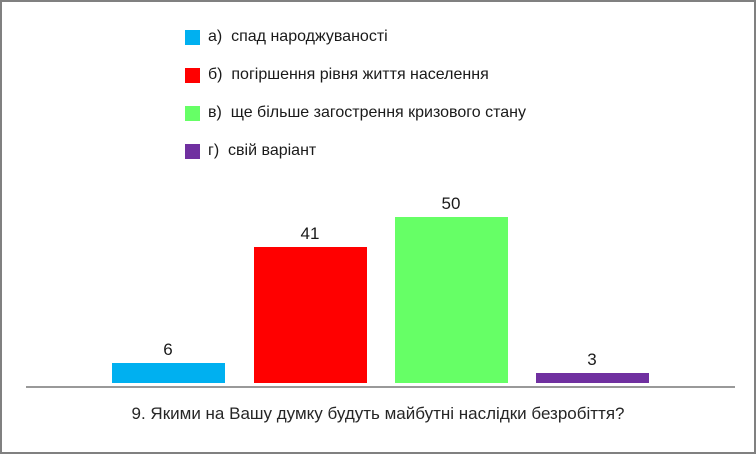  Describe the element at coordinates (451, 203) in the screenshot. I see `bar-value-label: 50` at that location.